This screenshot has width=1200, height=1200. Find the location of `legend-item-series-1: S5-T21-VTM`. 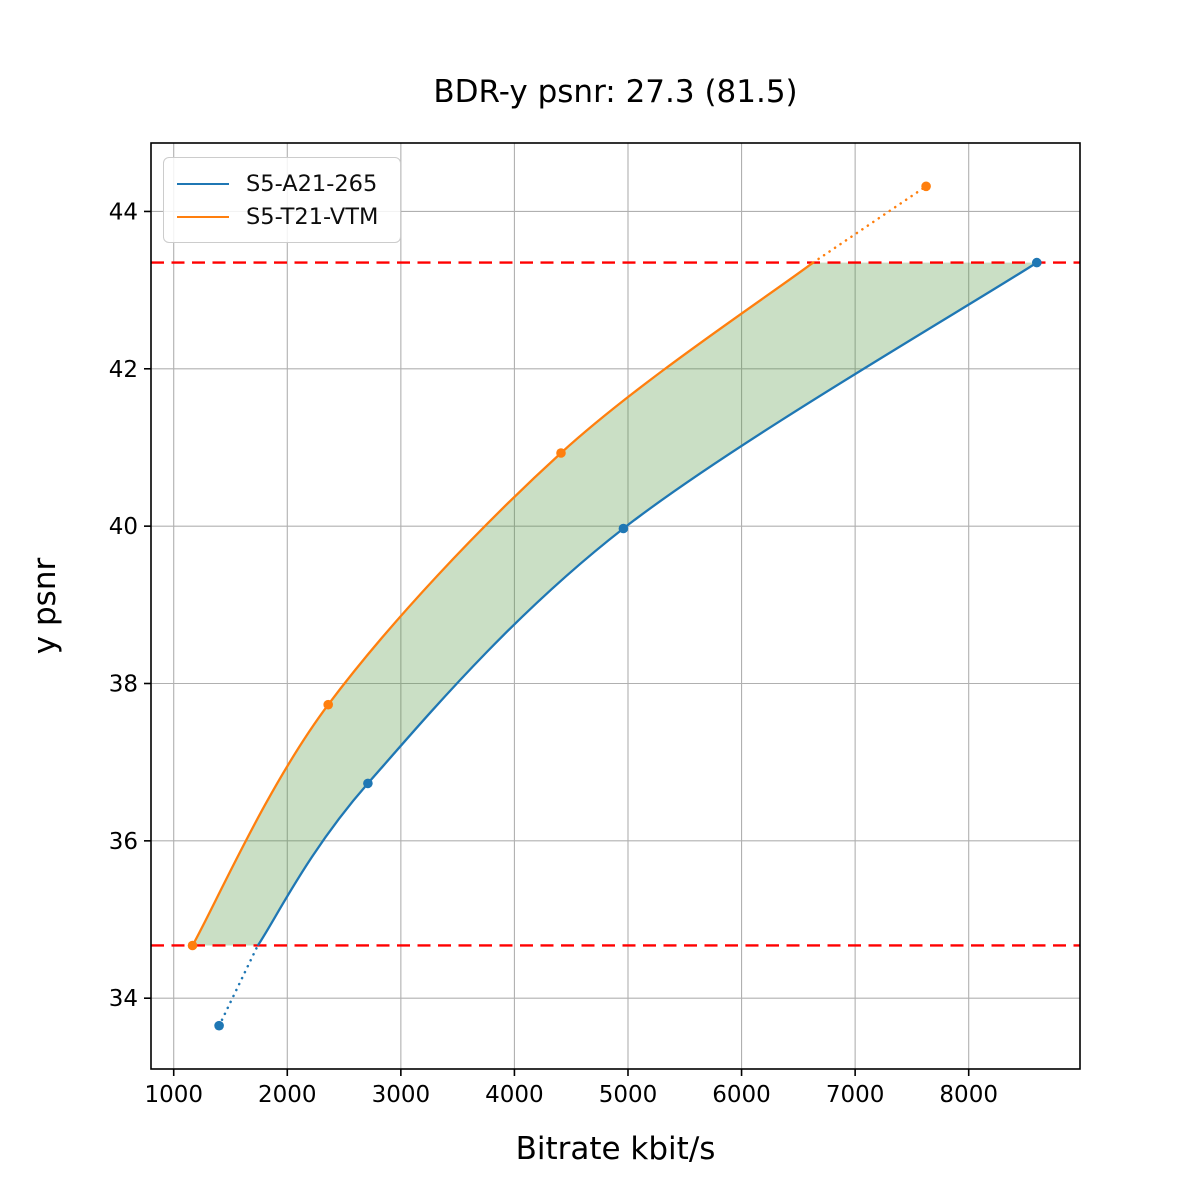

legend-item-series-1: S5-T21-VTM is located at coordinates (280, 216).